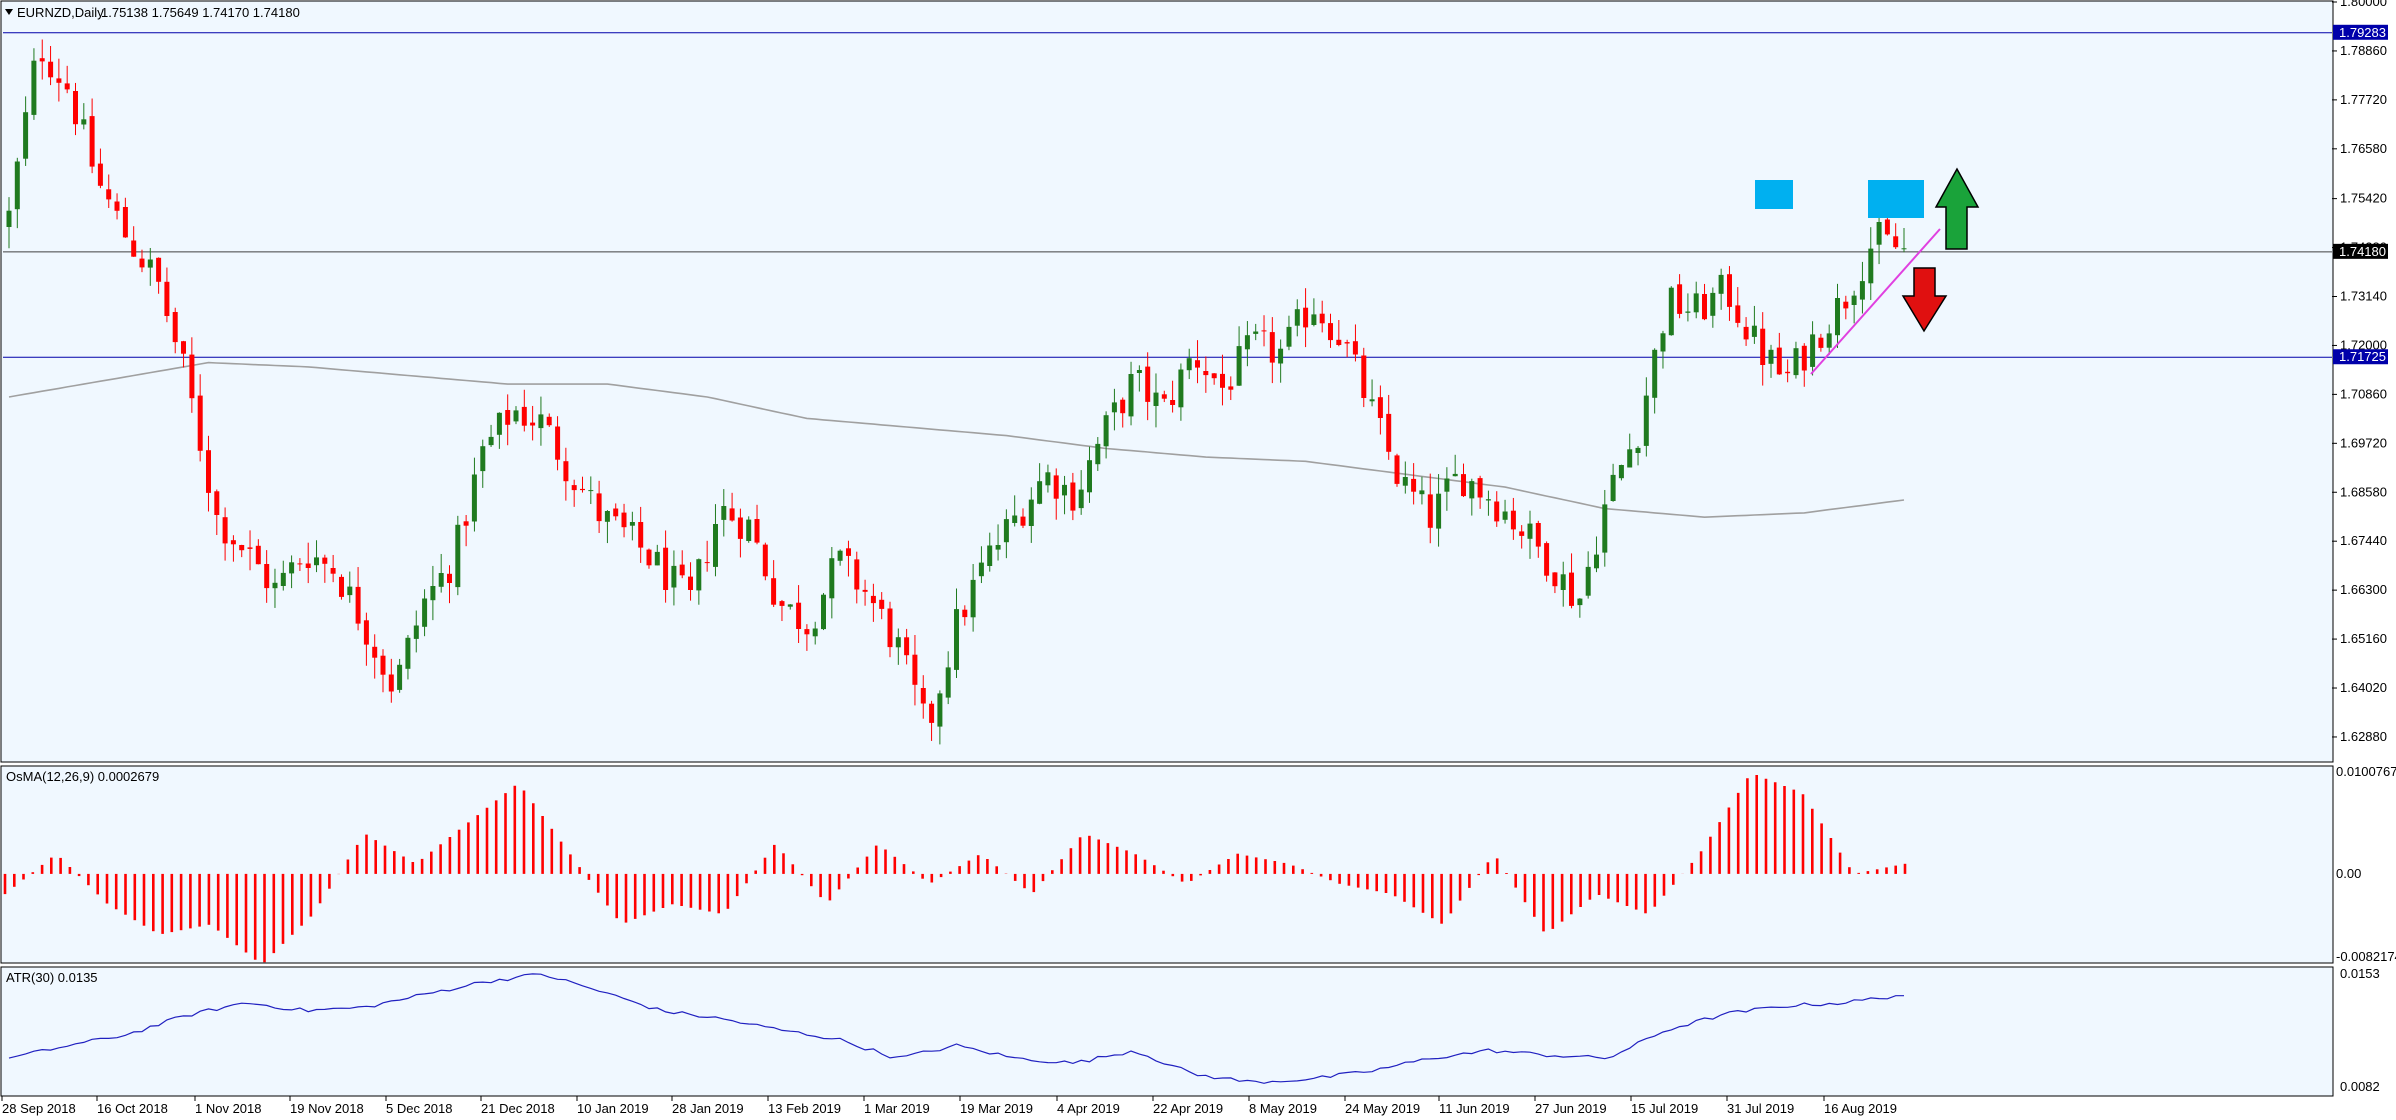 The height and width of the screenshot is (1120, 2396). What do you see at coordinates (1382, 1108) in the screenshot?
I see `x-tick-label: 24 May 2019` at bounding box center [1382, 1108].